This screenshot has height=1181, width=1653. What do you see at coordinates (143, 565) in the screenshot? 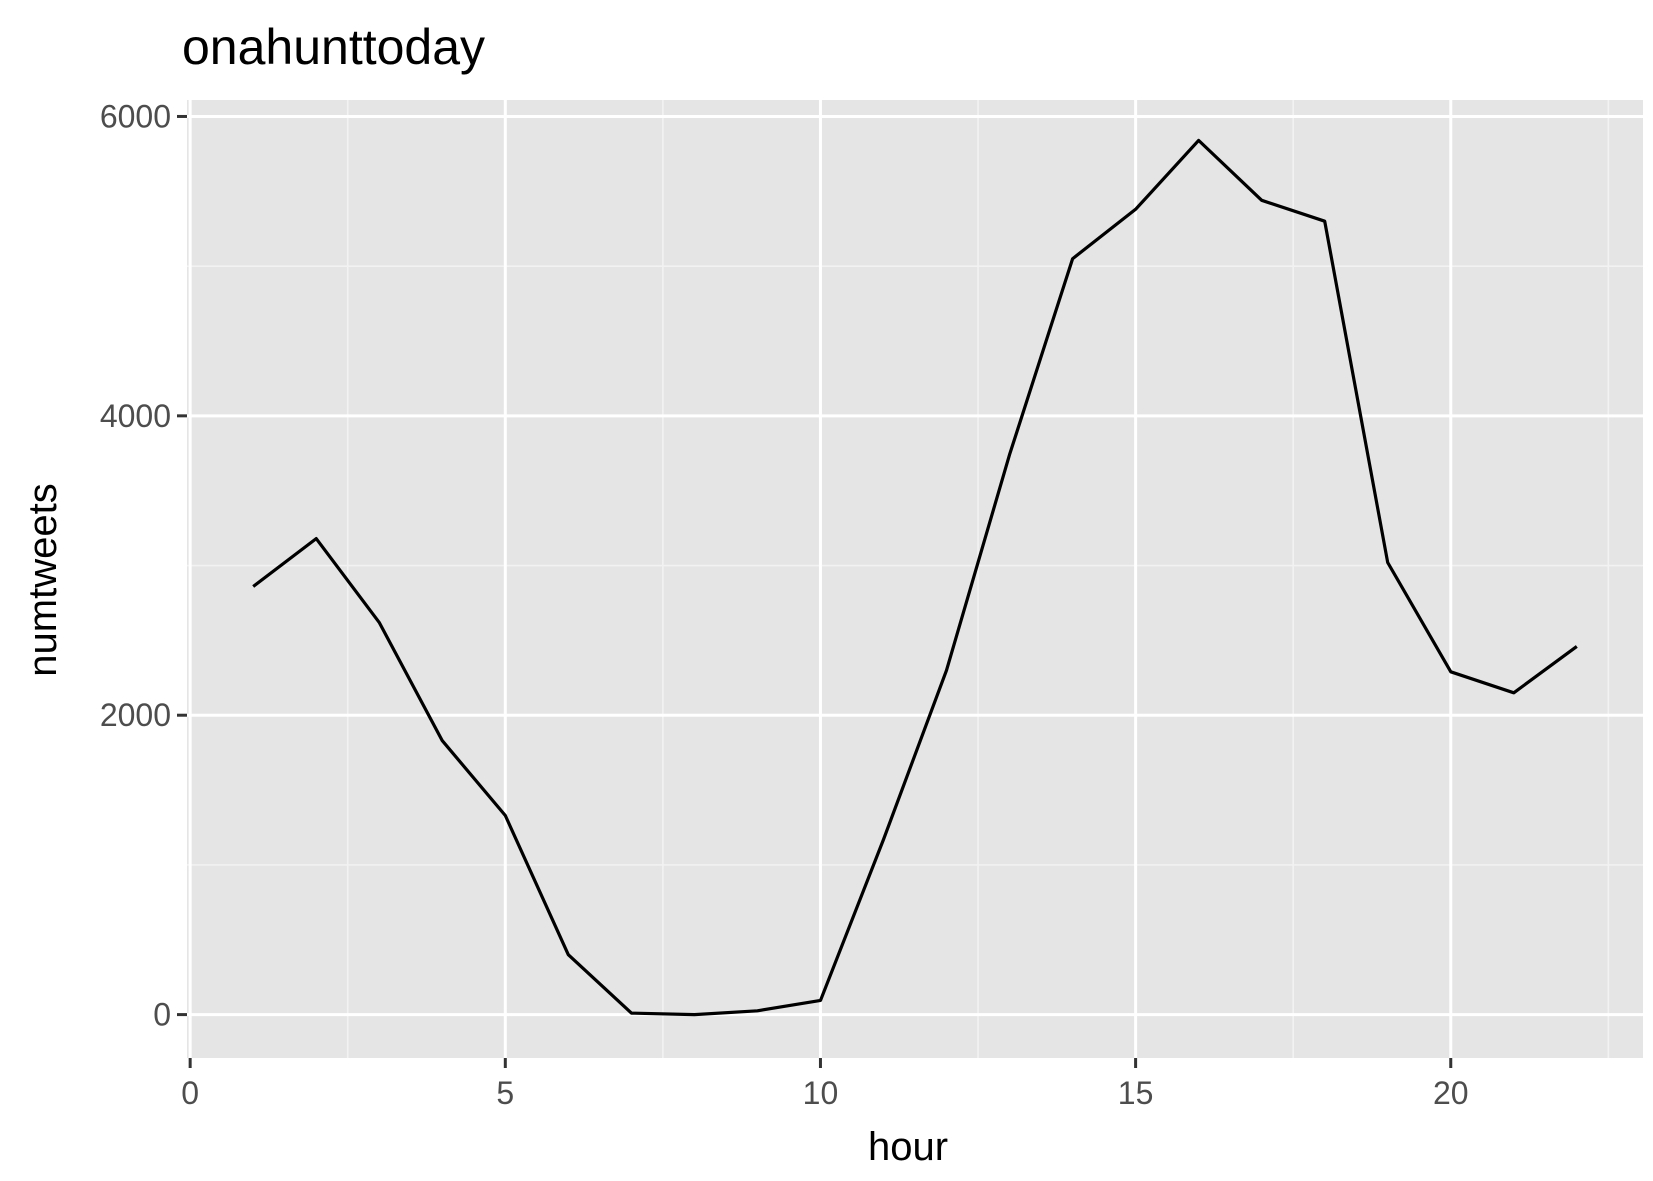
I see `y-axis: 0 2000 4000 6000` at bounding box center [143, 565].